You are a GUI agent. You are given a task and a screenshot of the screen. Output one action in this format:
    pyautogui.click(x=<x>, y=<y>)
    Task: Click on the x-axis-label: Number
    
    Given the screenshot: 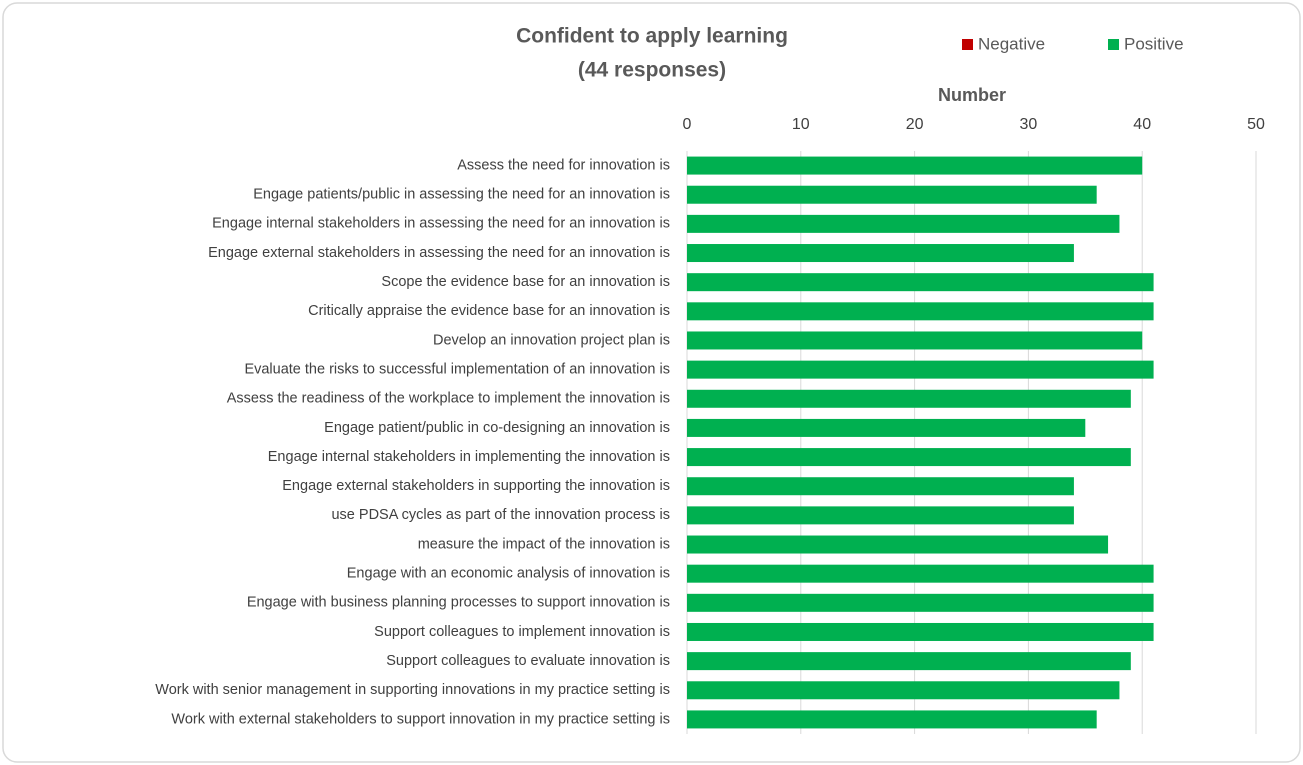 What is the action you would take?
    pyautogui.click(x=972, y=95)
    